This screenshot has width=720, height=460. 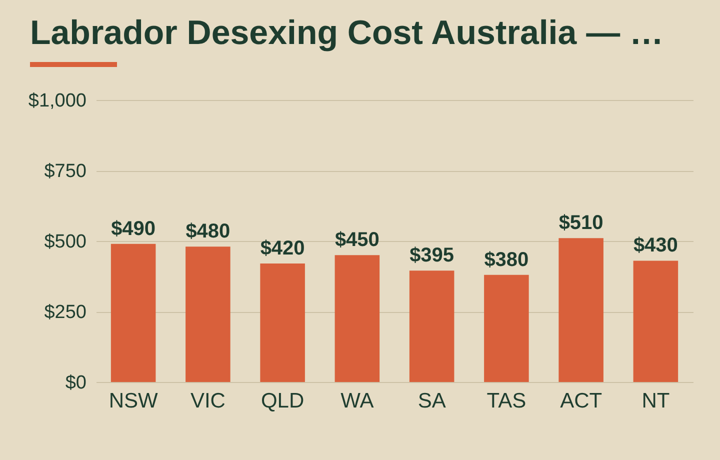 I want to click on data-label: $380, so click(x=506, y=259).